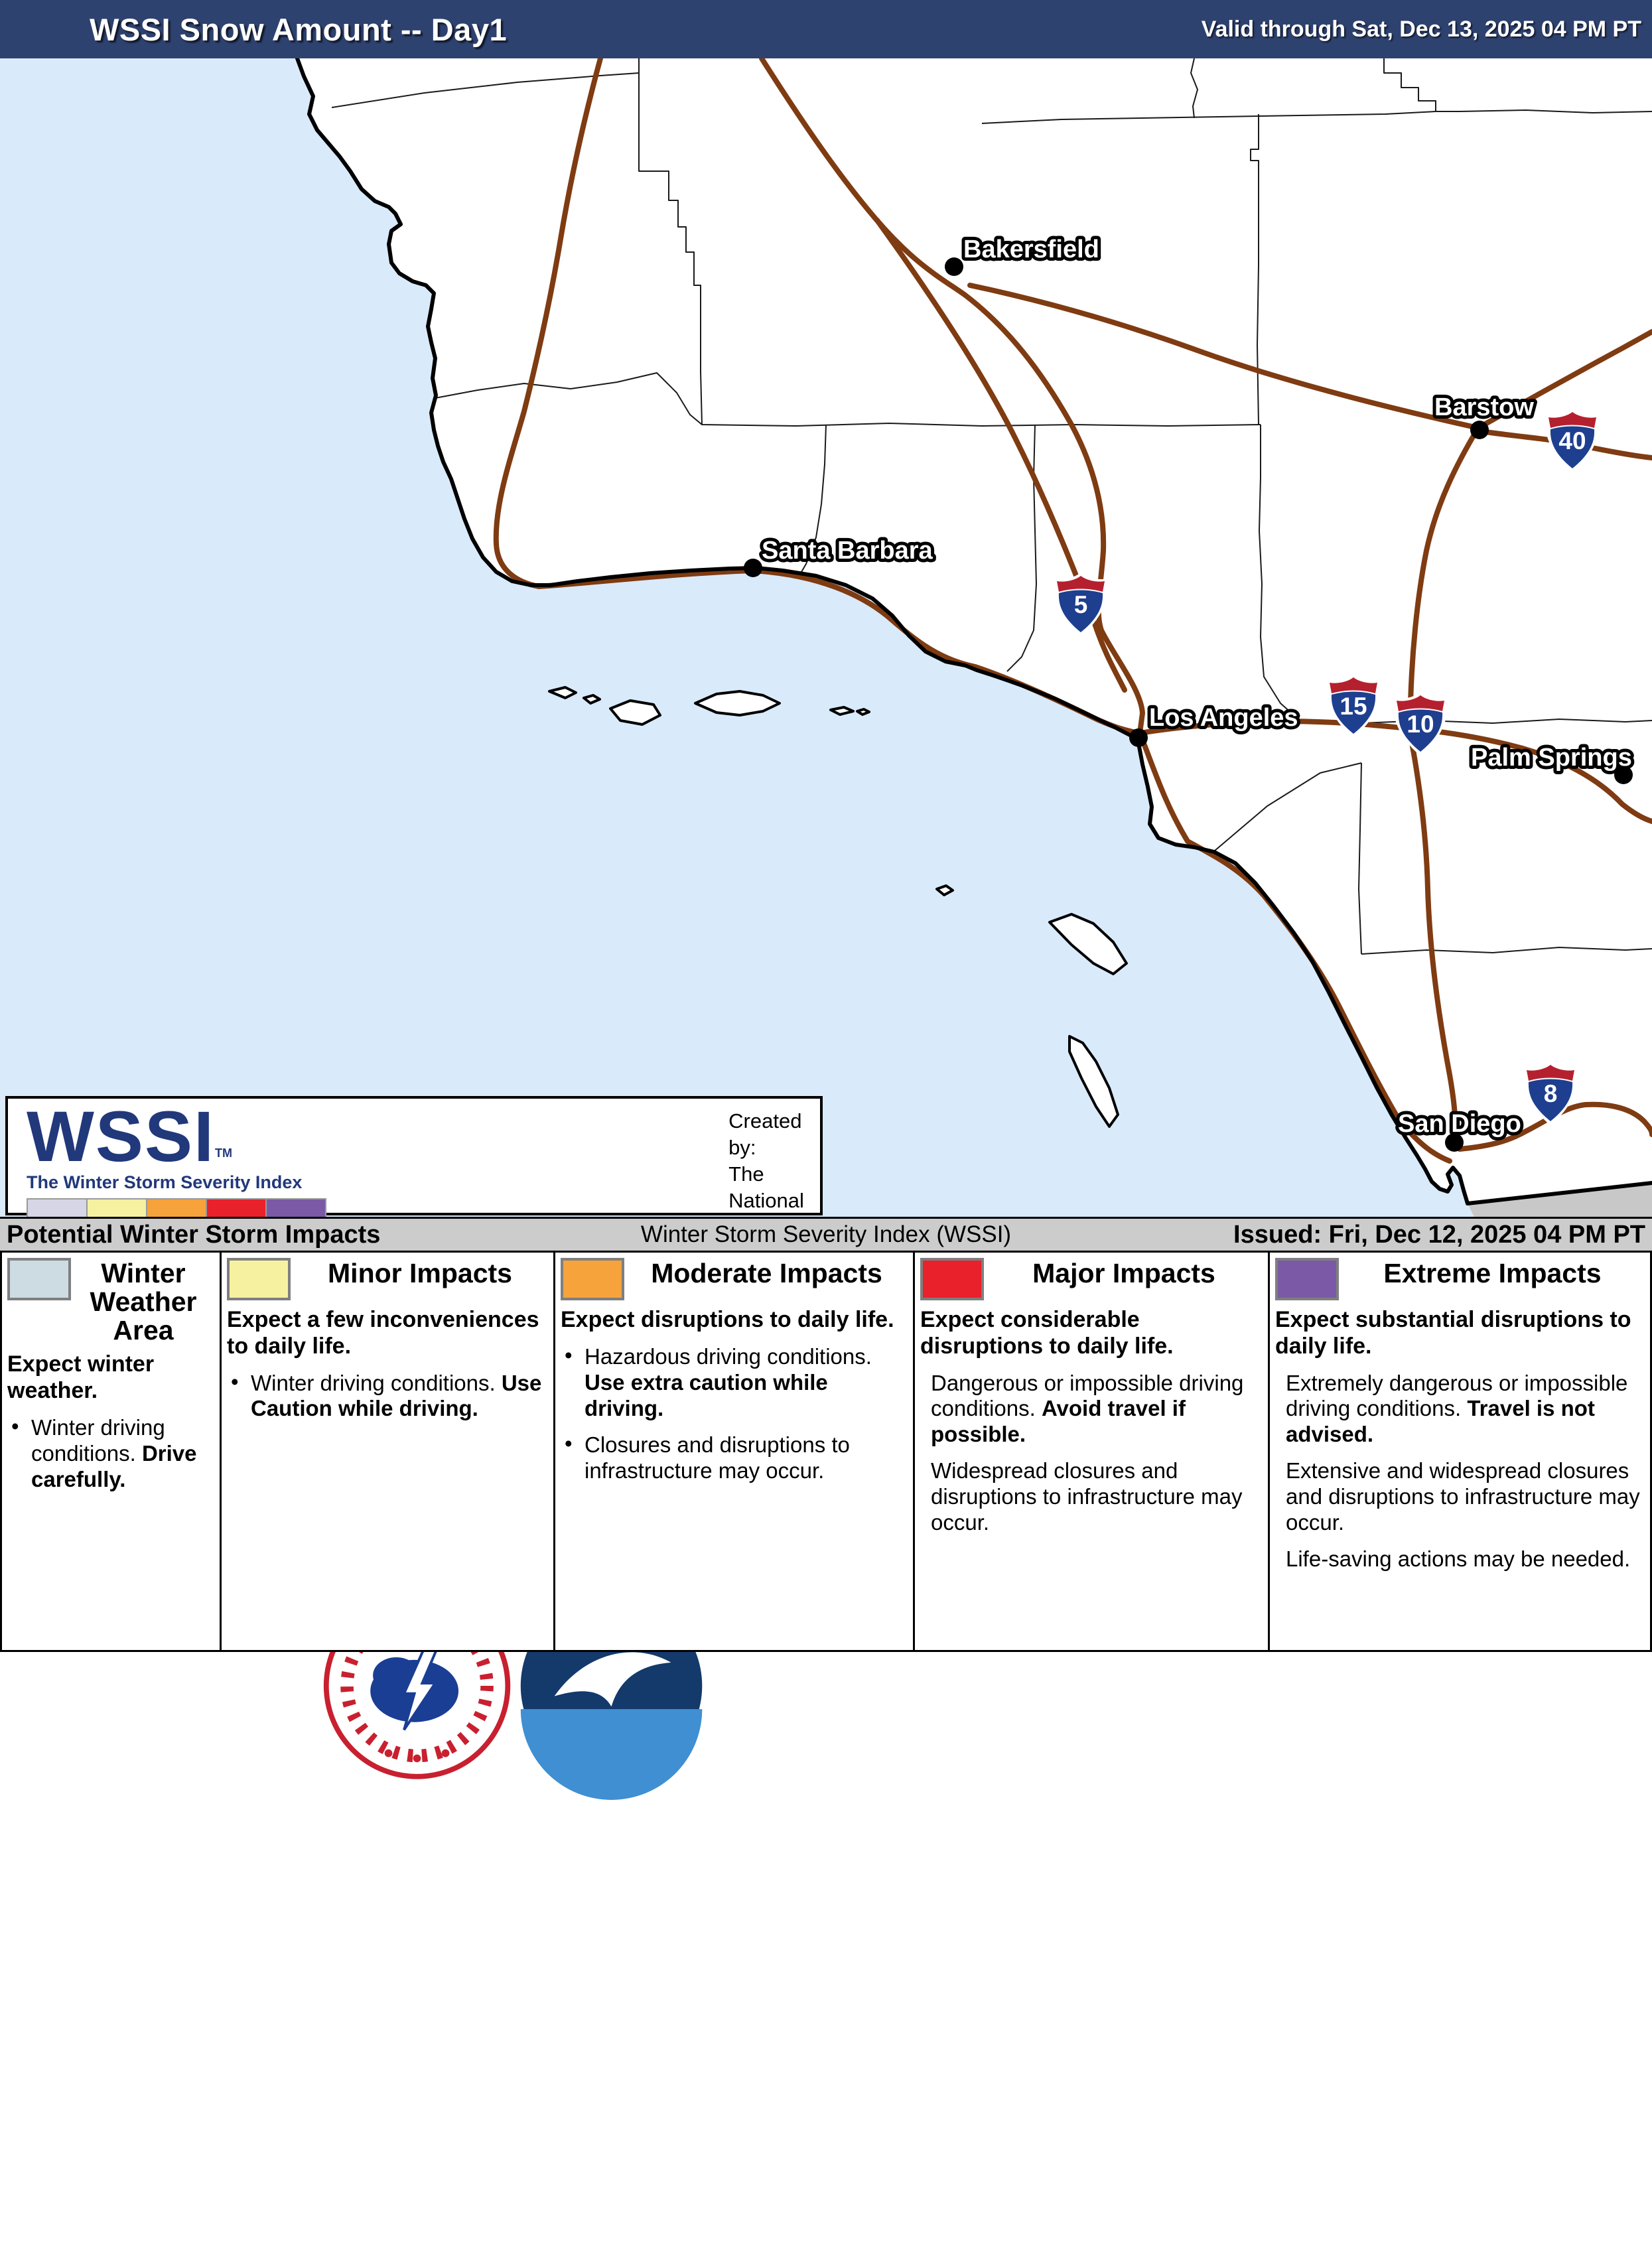 The width and height of the screenshot is (1652, 2265). I want to click on city-marker-barstow: Barstow, so click(1484, 414).